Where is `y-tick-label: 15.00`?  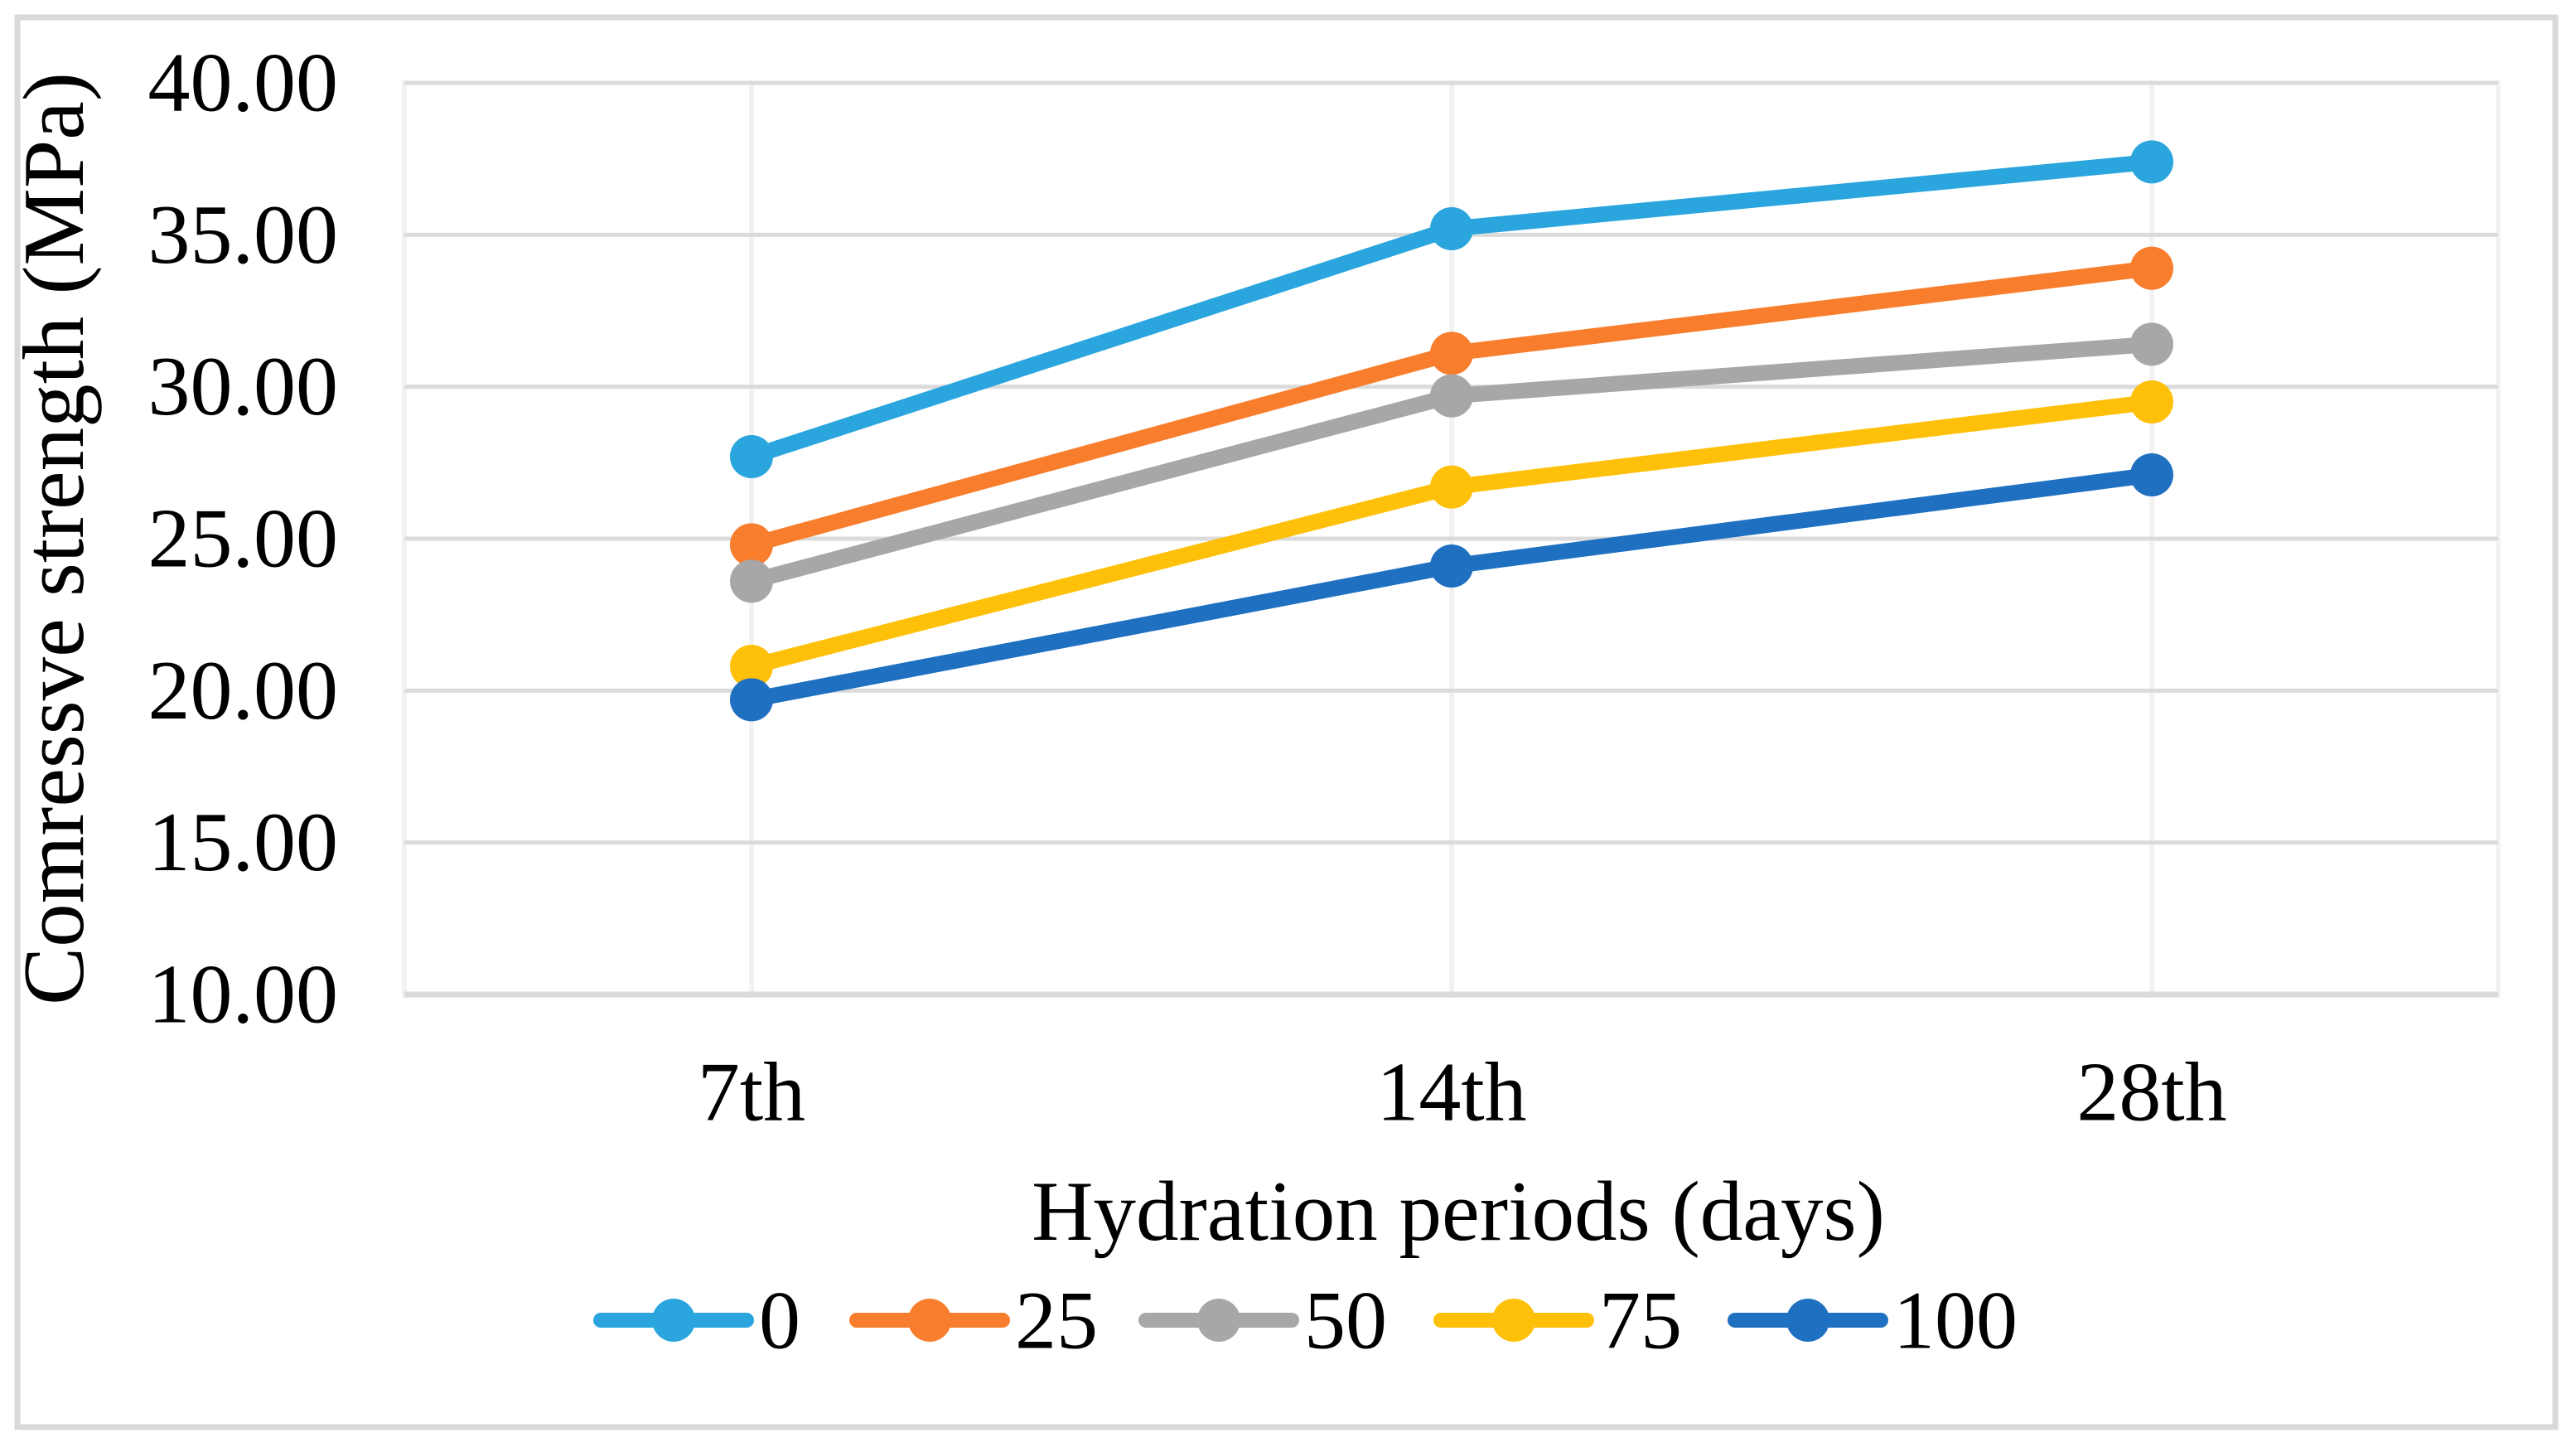 y-tick-label: 15.00 is located at coordinates (243, 843).